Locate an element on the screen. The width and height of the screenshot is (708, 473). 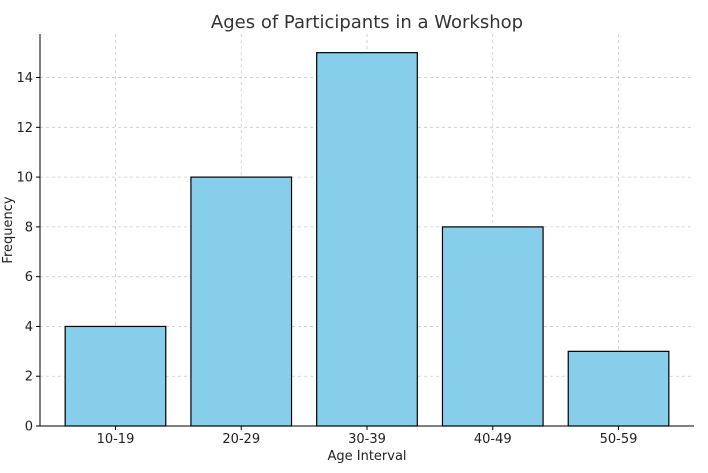
y-tick-label: 6 is located at coordinates (29, 277).